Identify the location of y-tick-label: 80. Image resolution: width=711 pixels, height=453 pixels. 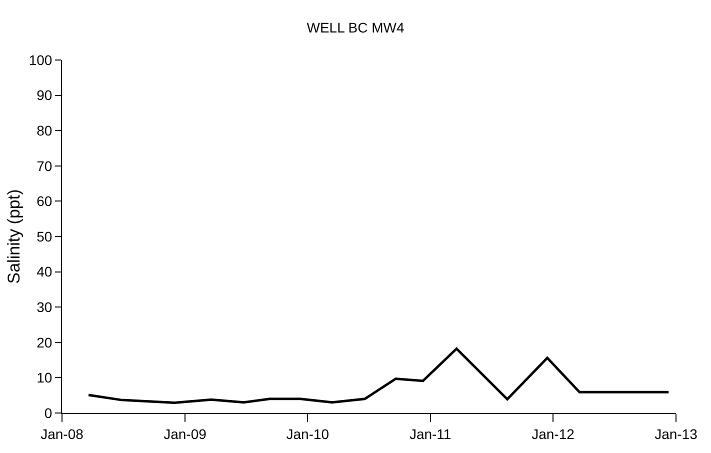
(44, 130).